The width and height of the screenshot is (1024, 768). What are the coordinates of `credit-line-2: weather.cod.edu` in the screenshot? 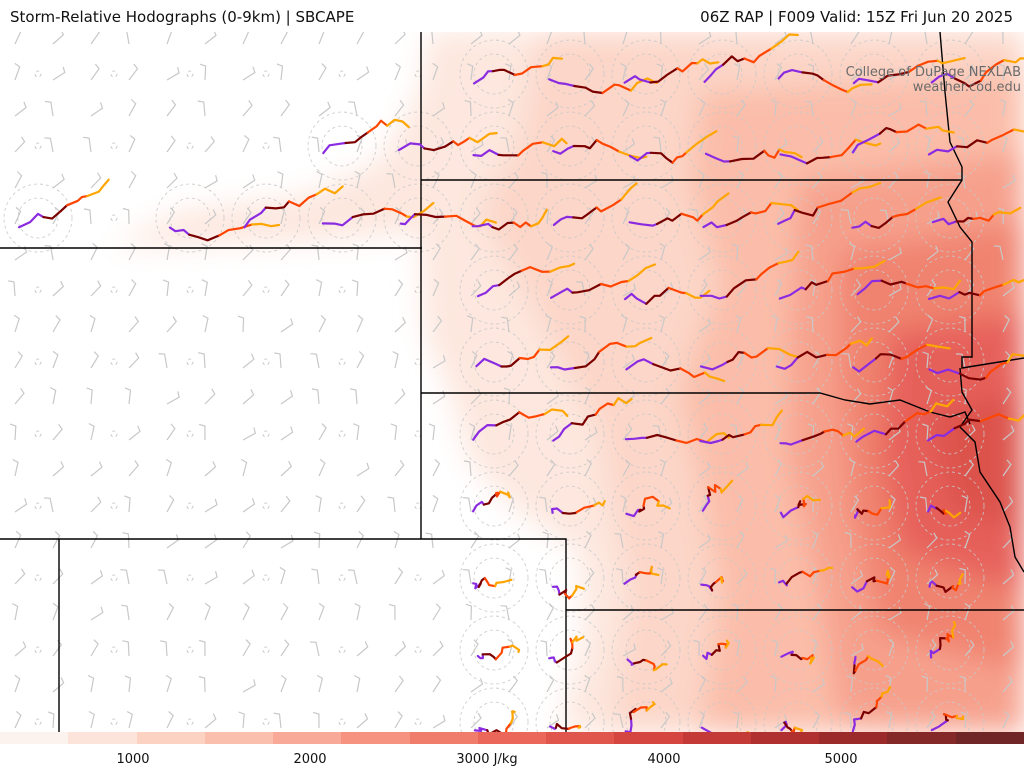 It's located at (966, 87).